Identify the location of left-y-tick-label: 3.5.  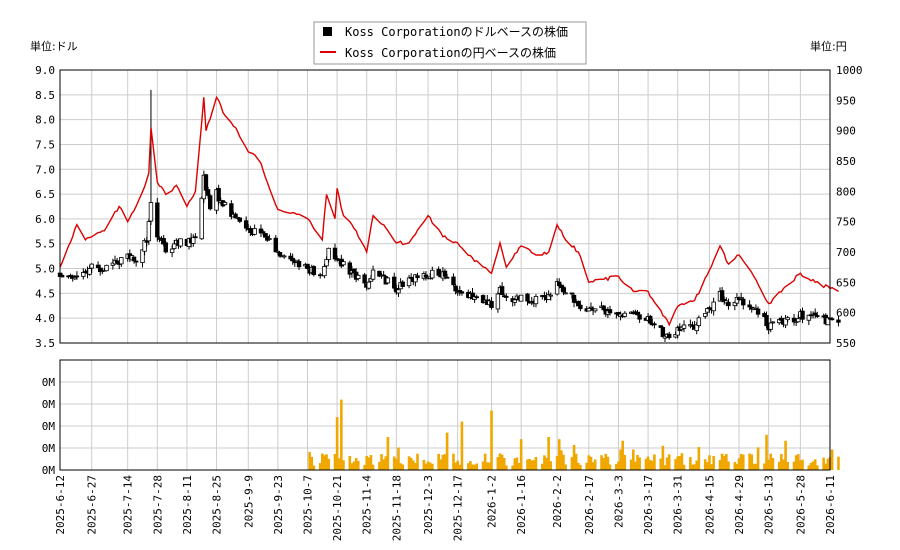
(45, 343).